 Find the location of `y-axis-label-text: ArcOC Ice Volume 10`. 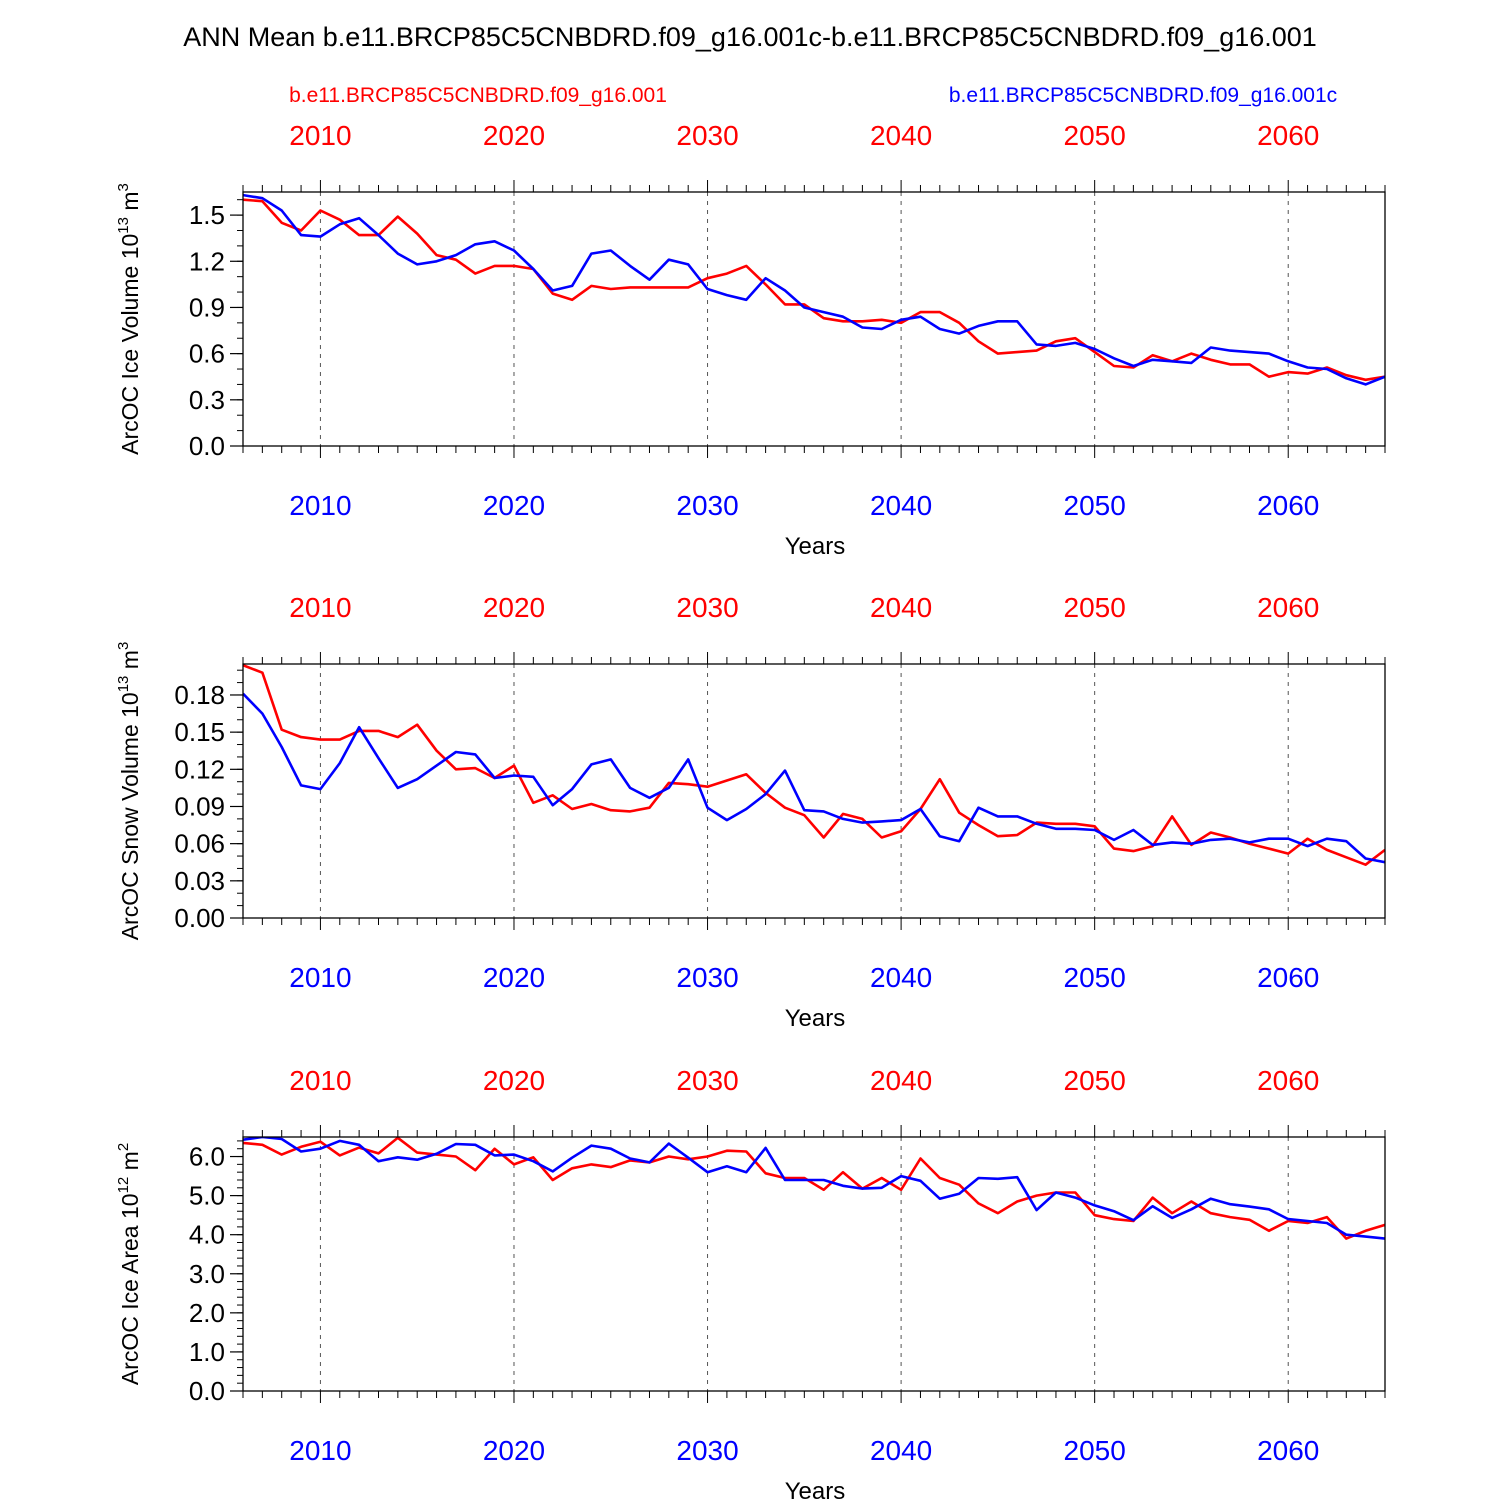

y-axis-label-text: ArcOC Ice Volume 10 is located at coordinates (130, 344).